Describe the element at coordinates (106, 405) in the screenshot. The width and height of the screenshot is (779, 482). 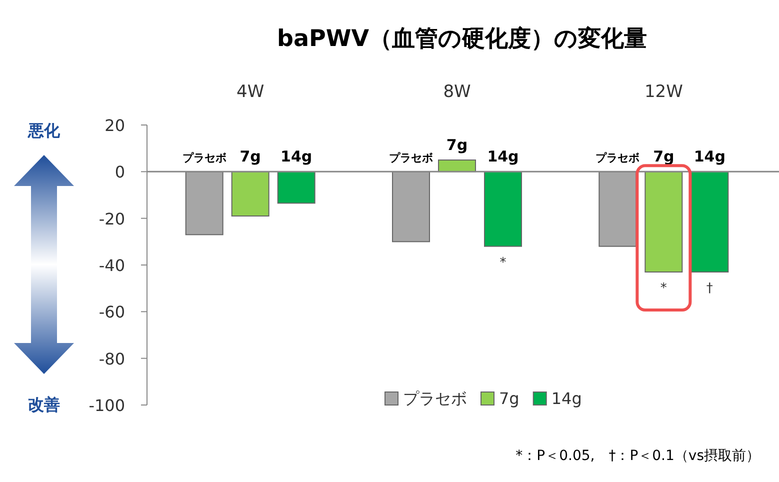
I see `y-tick-label: -100` at that location.